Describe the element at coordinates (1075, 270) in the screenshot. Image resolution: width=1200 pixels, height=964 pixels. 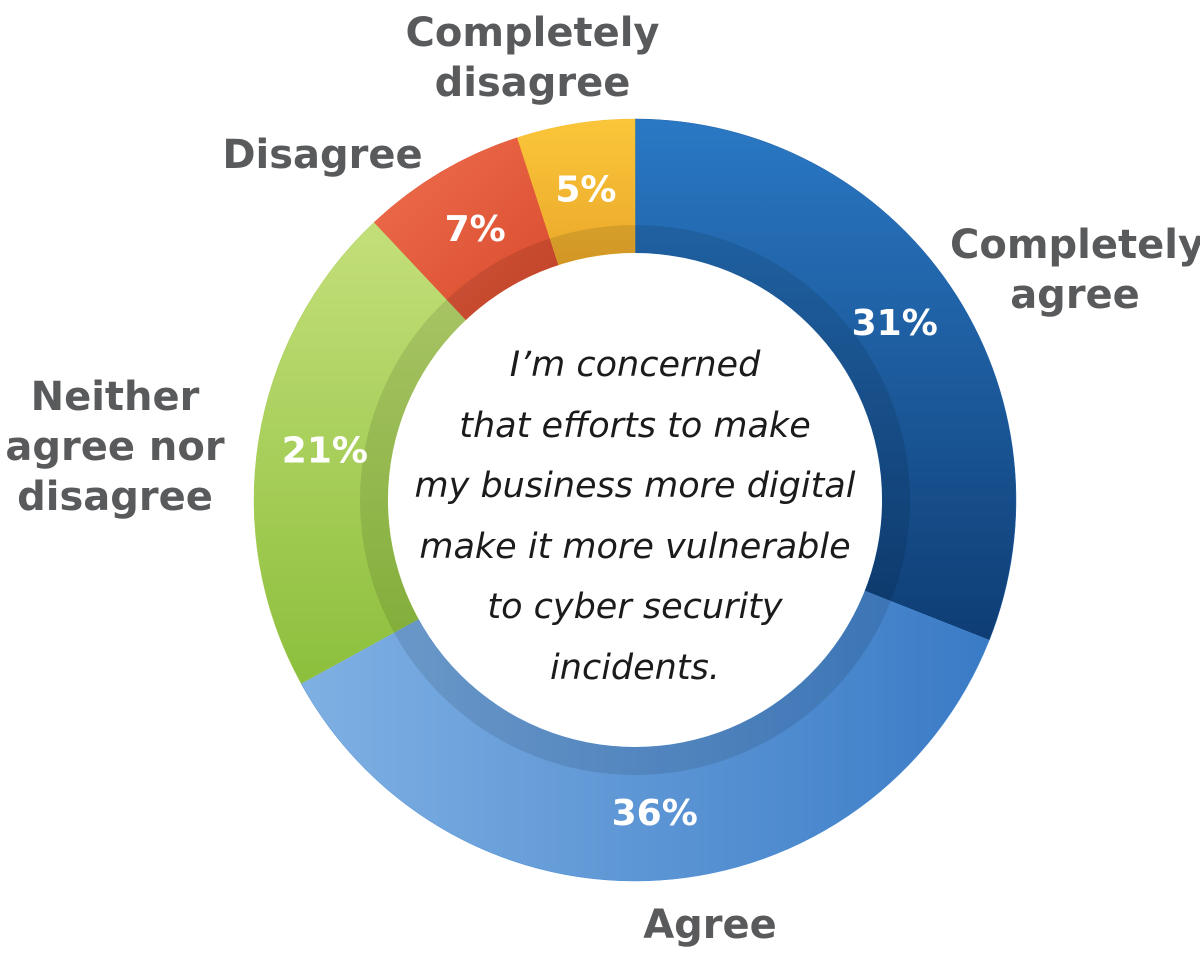
I see `label-completely-agree: Completely agree` at that location.